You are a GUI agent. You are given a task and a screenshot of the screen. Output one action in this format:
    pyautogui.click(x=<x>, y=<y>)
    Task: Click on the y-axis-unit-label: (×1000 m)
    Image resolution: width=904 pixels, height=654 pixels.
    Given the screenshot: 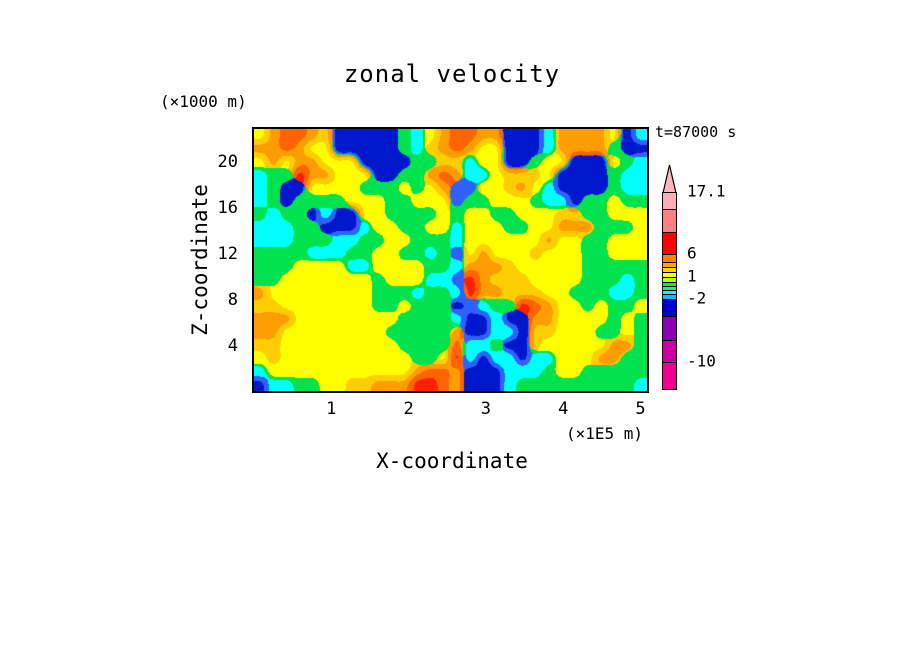 What is the action you would take?
    pyautogui.click(x=203, y=101)
    